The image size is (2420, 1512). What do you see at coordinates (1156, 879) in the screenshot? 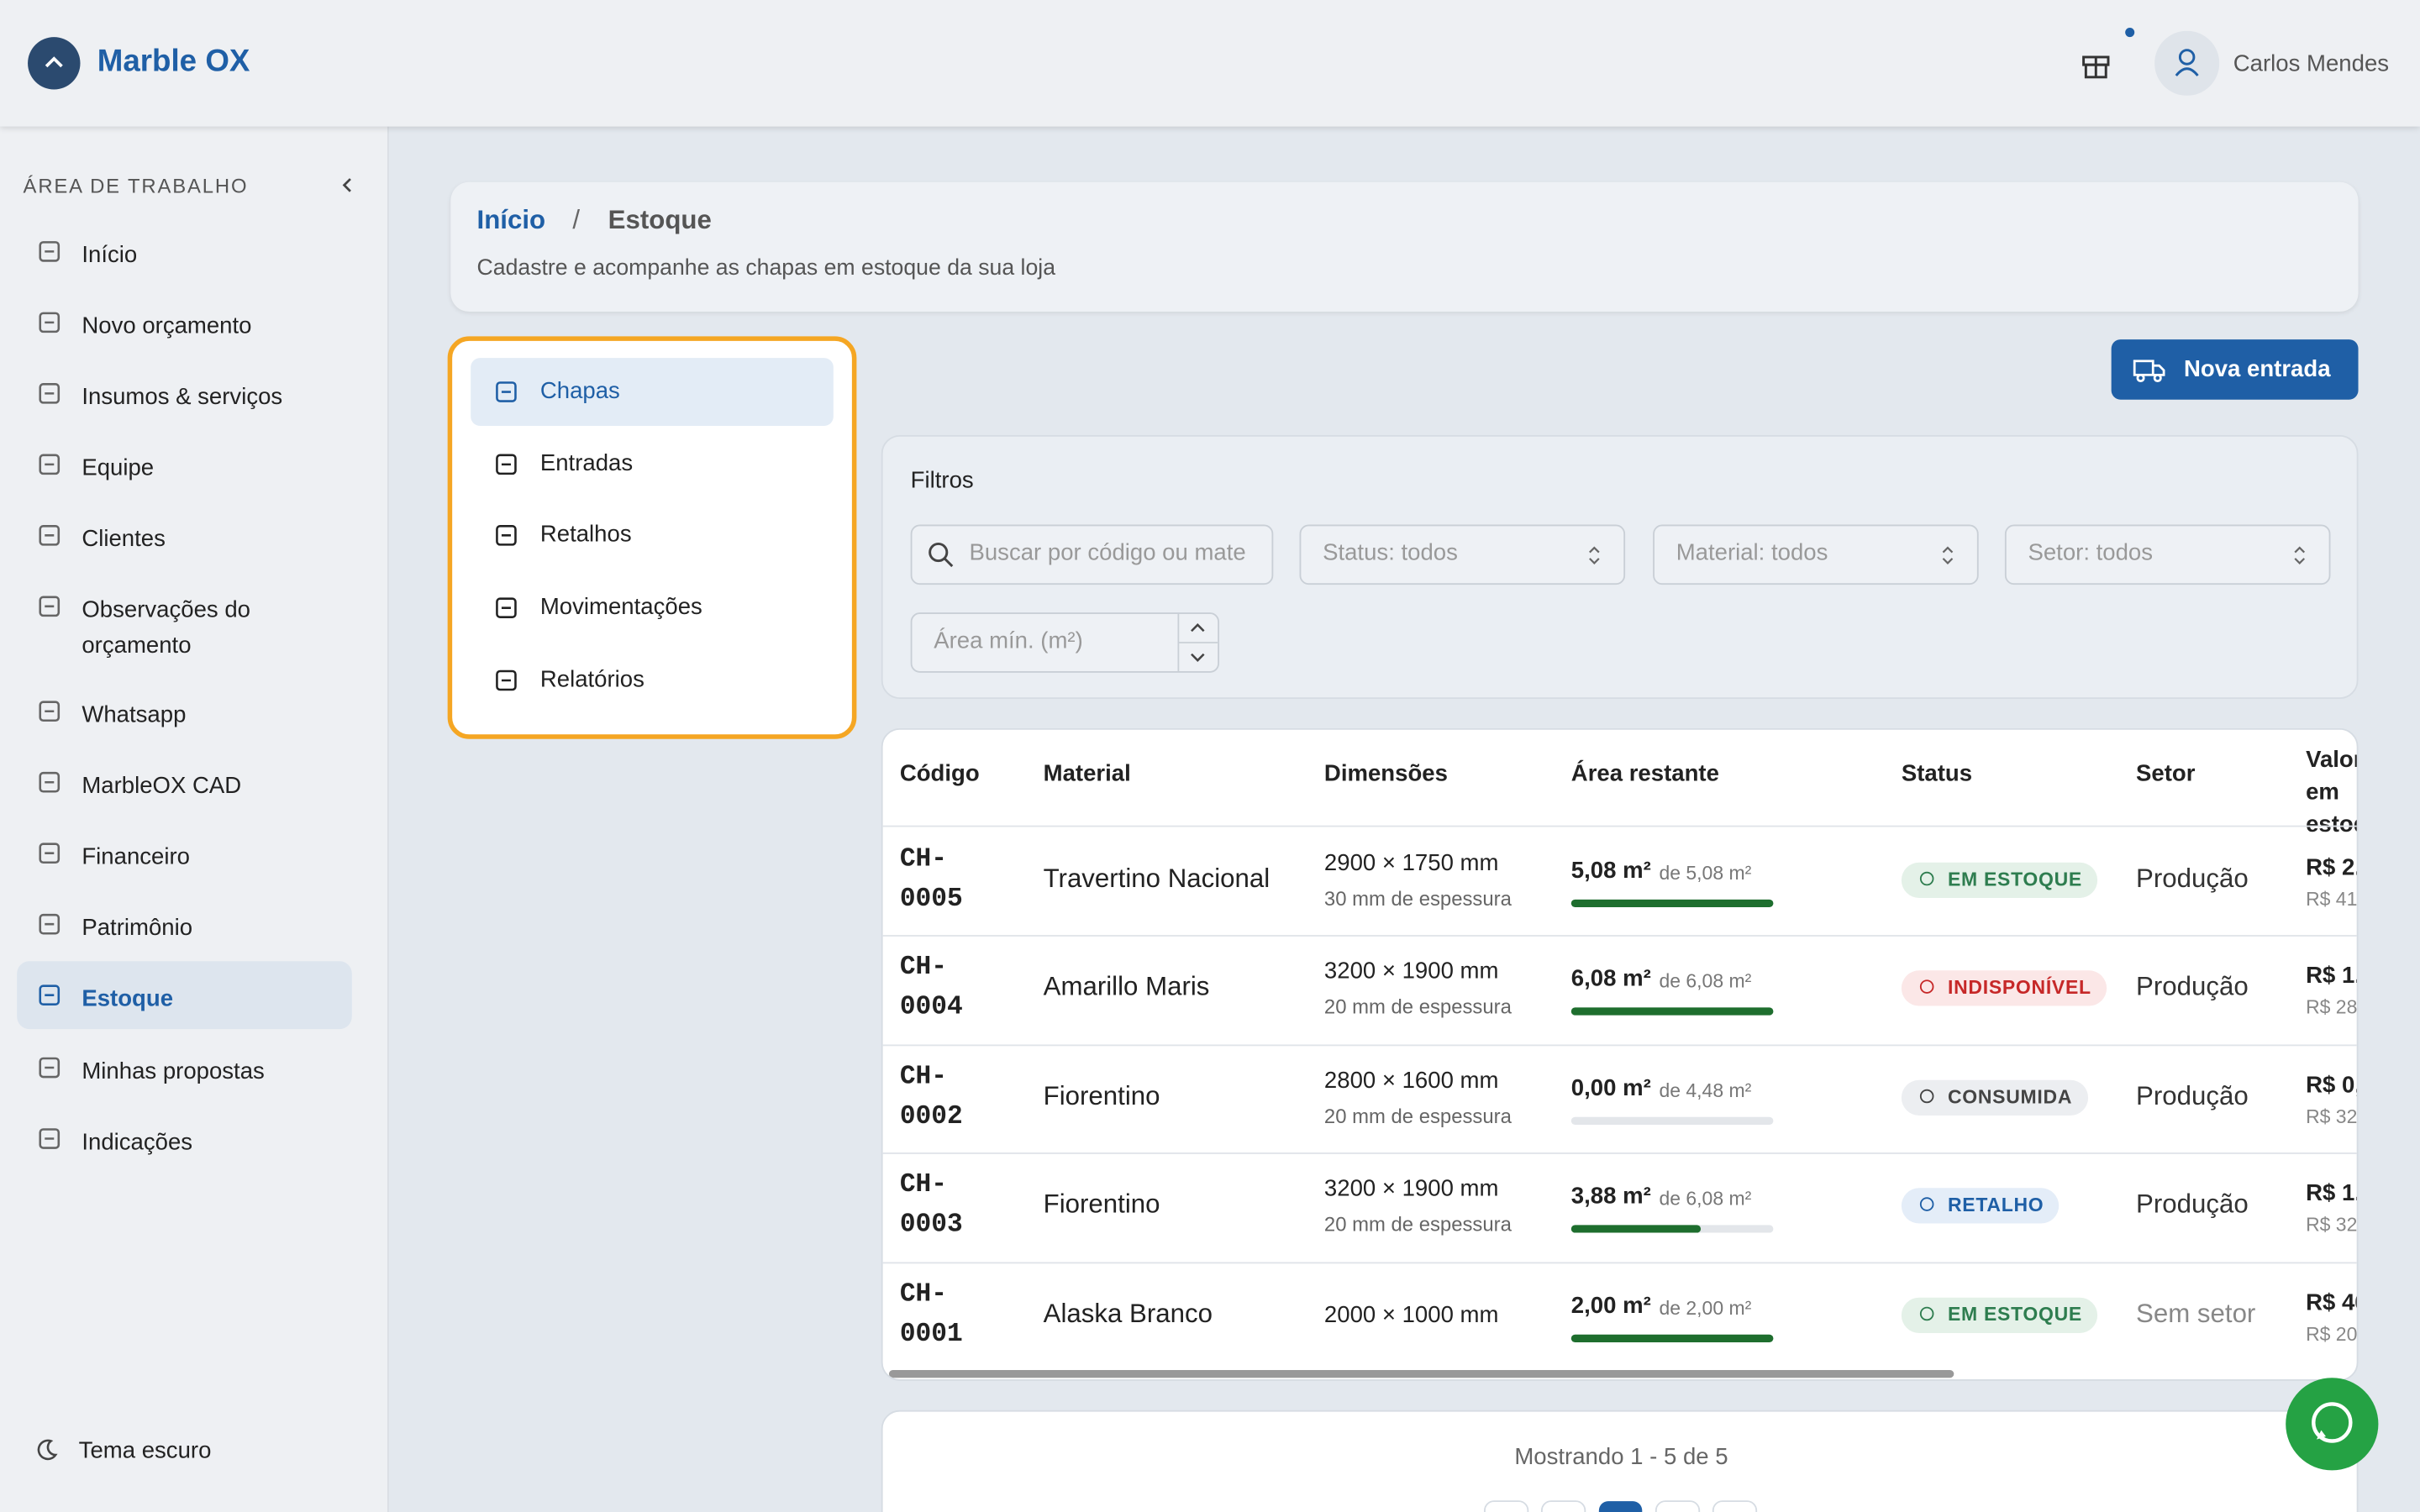
I see `material: Travertino Nacional` at bounding box center [1156, 879].